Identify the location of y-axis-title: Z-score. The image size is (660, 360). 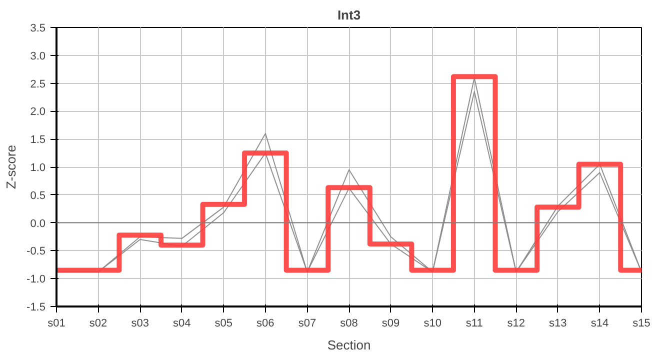
(11, 167).